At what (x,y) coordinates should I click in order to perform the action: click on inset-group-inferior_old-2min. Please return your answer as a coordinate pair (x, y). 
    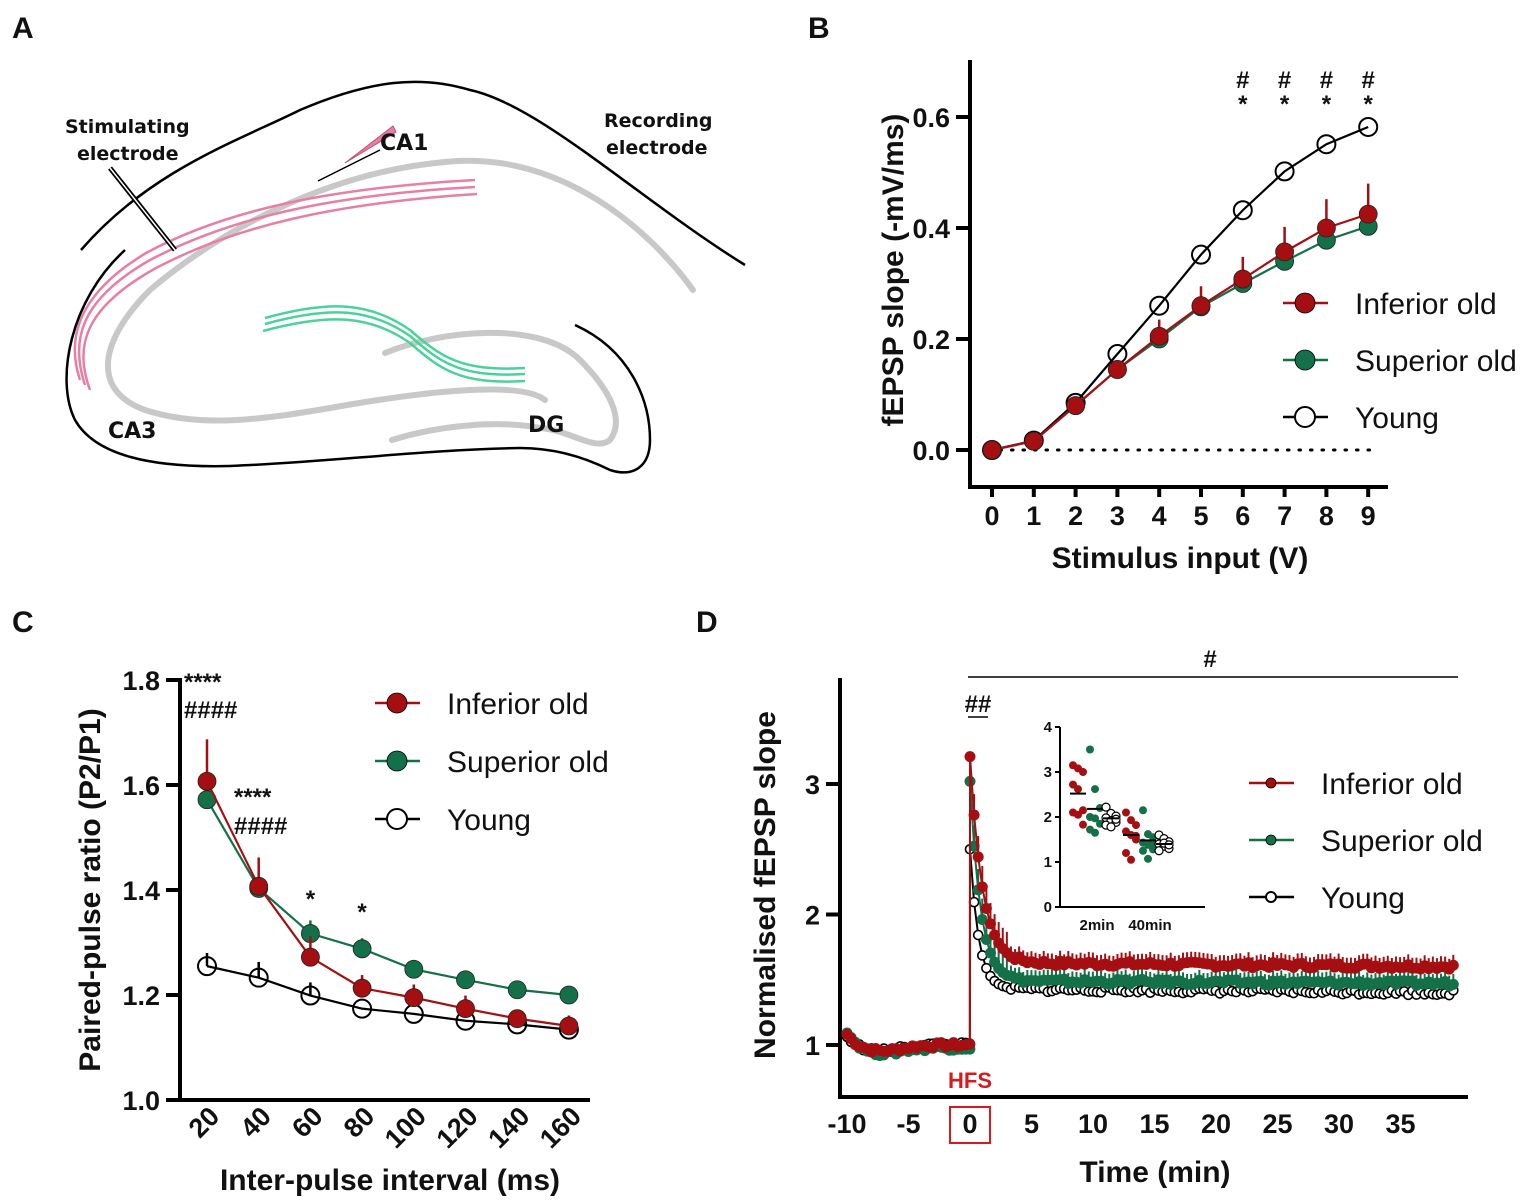
    Looking at the image, I should click on (1078, 795).